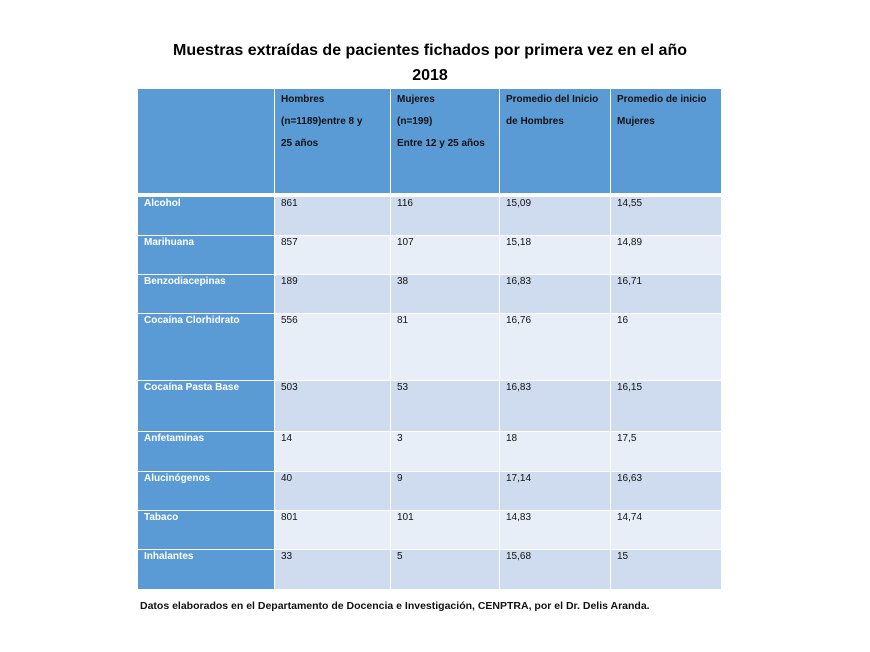 This screenshot has width=870, height=652. What do you see at coordinates (444, 293) in the screenshot?
I see `cell-mujeres: 38` at bounding box center [444, 293].